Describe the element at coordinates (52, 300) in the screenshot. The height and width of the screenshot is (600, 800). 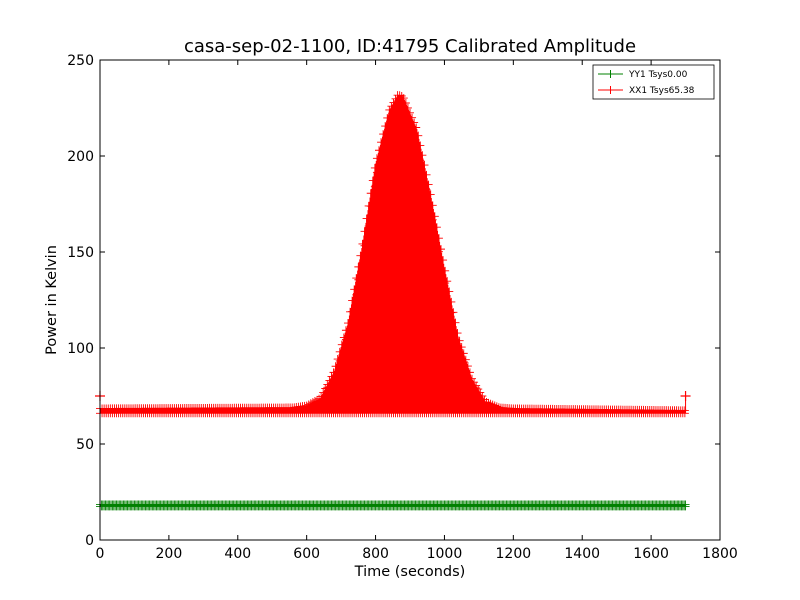
I see `y-axis-title: Power in Kelvin` at that location.